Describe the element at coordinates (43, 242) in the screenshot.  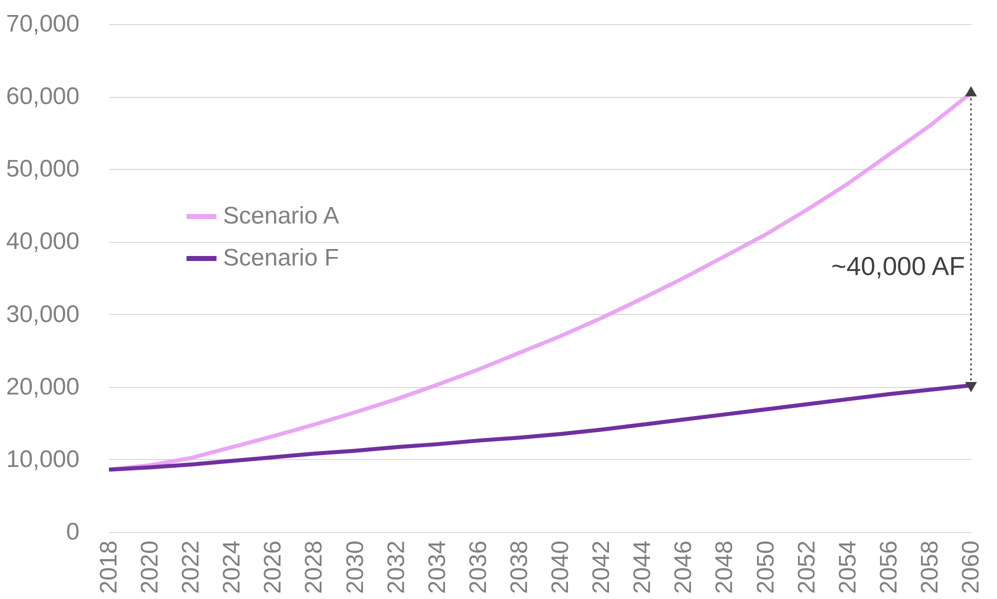
I see `y-tick-label: 40,000` at that location.